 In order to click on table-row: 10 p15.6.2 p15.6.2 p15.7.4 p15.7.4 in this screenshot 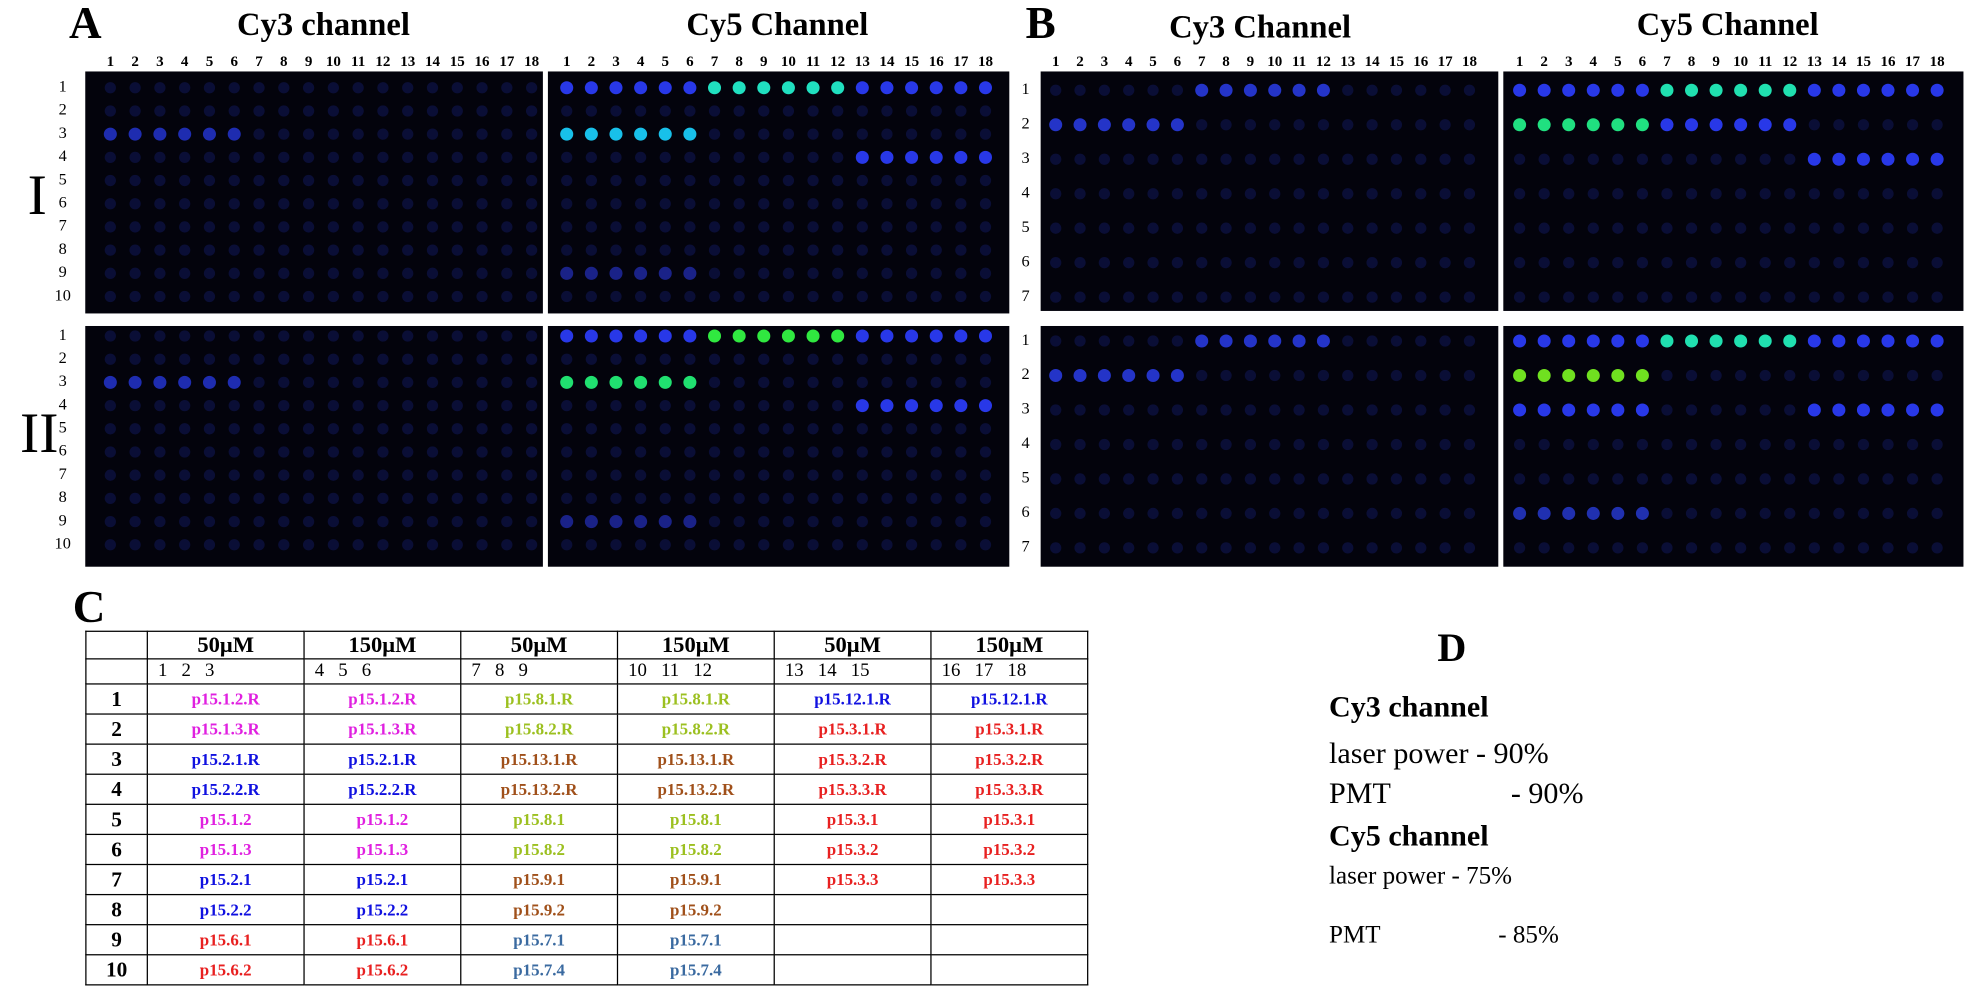, I will do `click(587, 970)`.